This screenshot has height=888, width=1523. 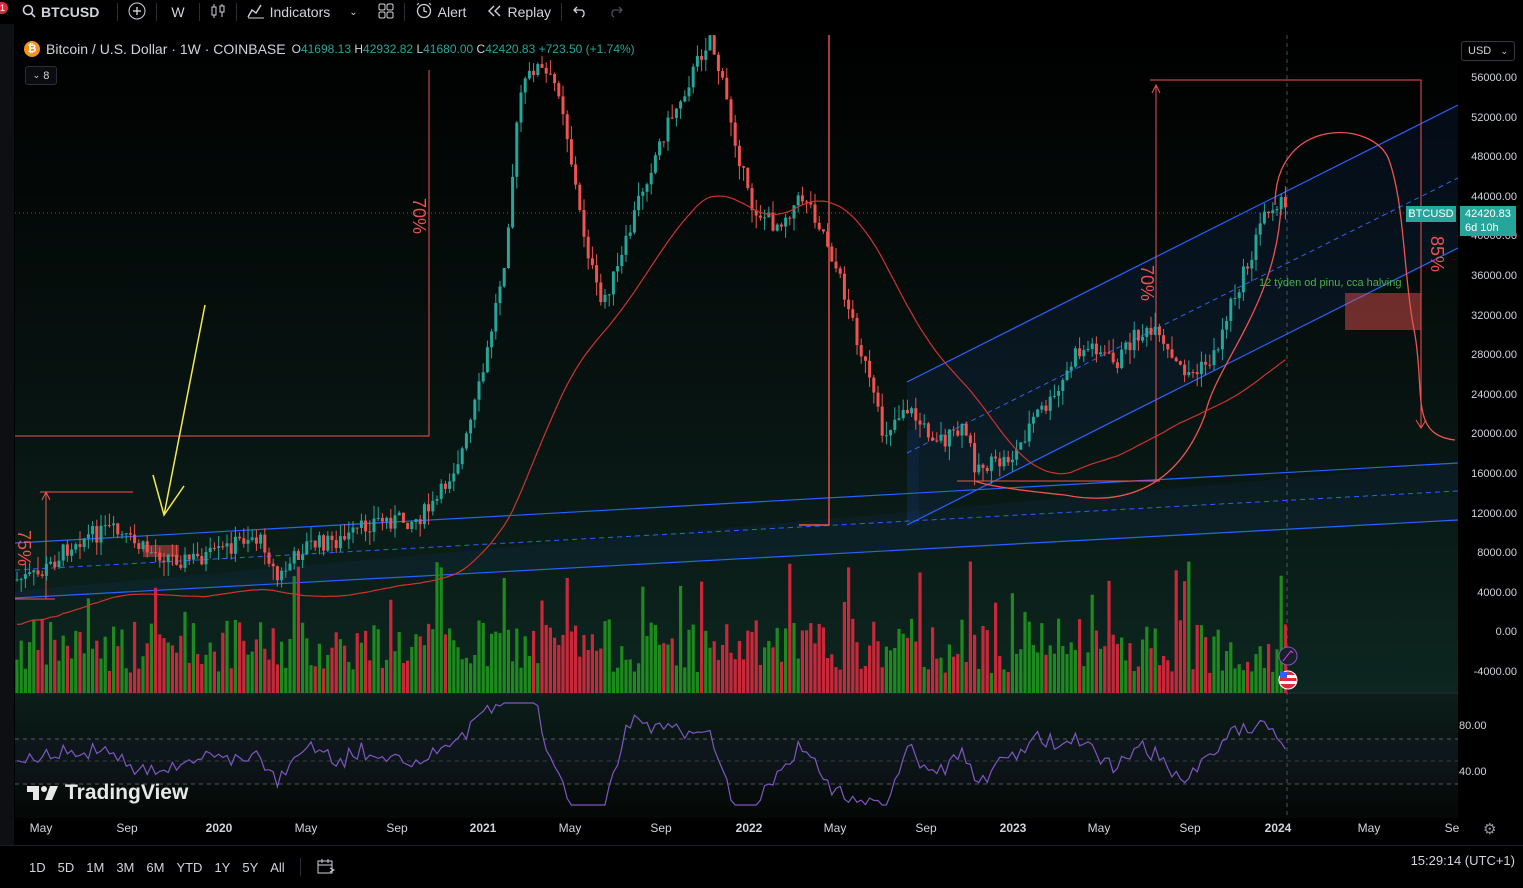 What do you see at coordinates (616, 12) in the screenshot?
I see `redo-button` at bounding box center [616, 12].